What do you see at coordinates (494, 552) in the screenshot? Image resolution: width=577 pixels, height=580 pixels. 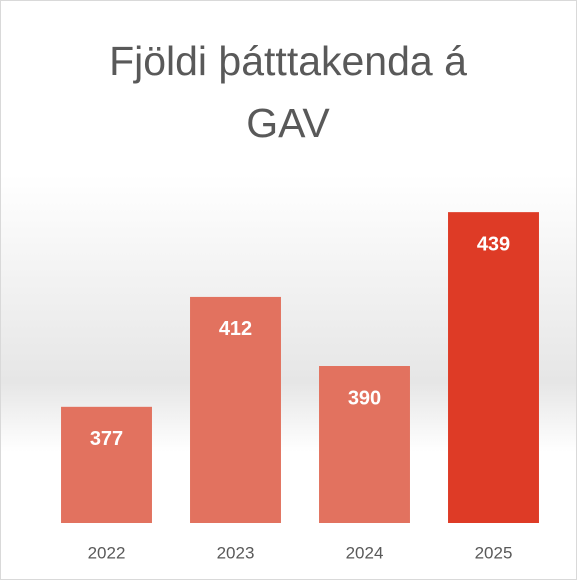 I see `x-tick-label: 2025` at bounding box center [494, 552].